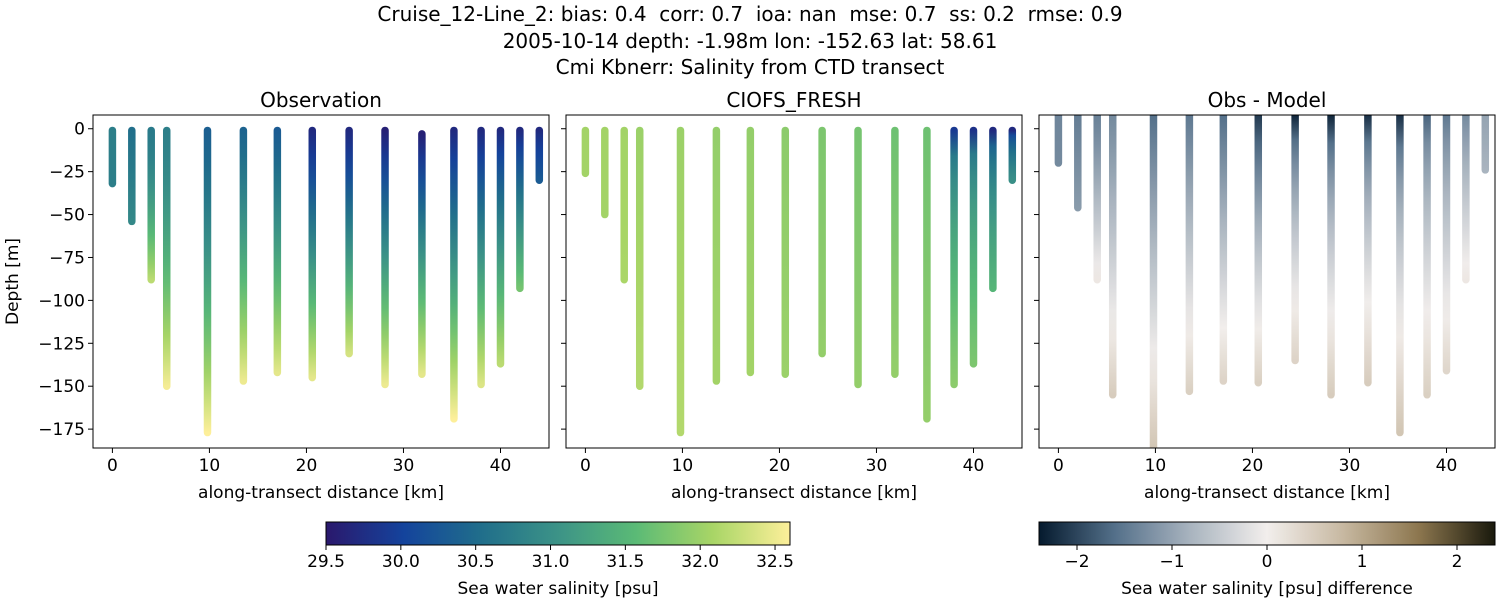  I want to click on colorbar-tick-label: 0, so click(1267, 562).